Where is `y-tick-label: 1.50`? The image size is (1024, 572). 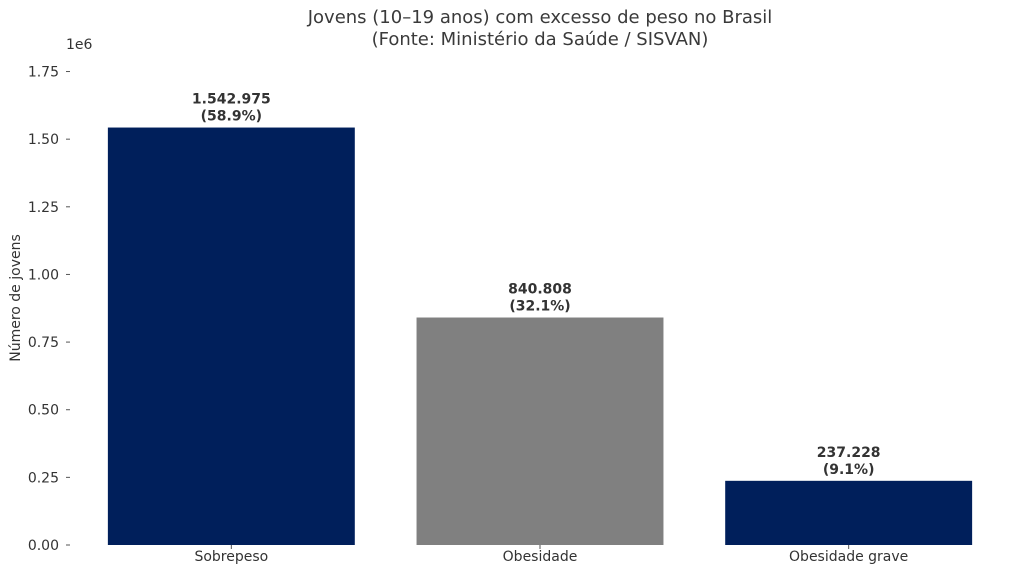 y-tick-label: 1.50 is located at coordinates (43, 140).